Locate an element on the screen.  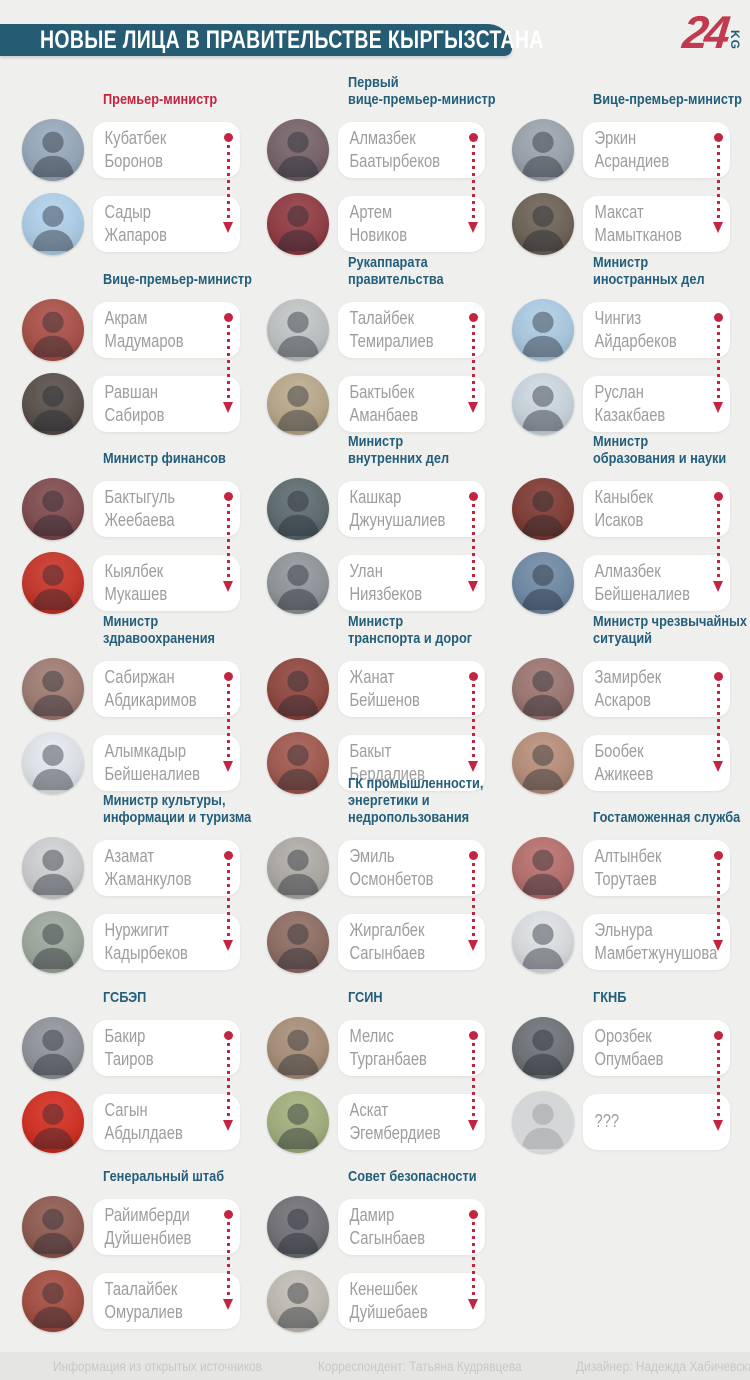
position-title: Первый вице-премьер-министр is located at coordinates (422, 91).